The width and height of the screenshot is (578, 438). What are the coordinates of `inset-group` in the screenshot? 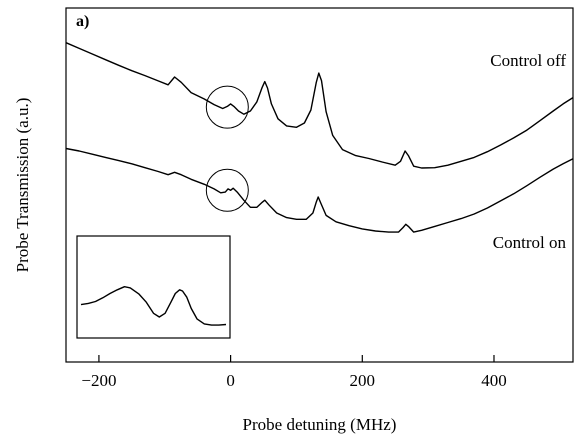 It's located at (153, 287).